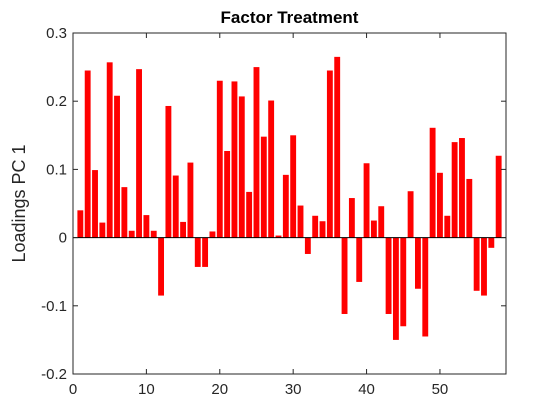 The height and width of the screenshot is (420, 560). Describe the element at coordinates (293, 389) in the screenshot. I see `x-tick-label: 30` at that location.